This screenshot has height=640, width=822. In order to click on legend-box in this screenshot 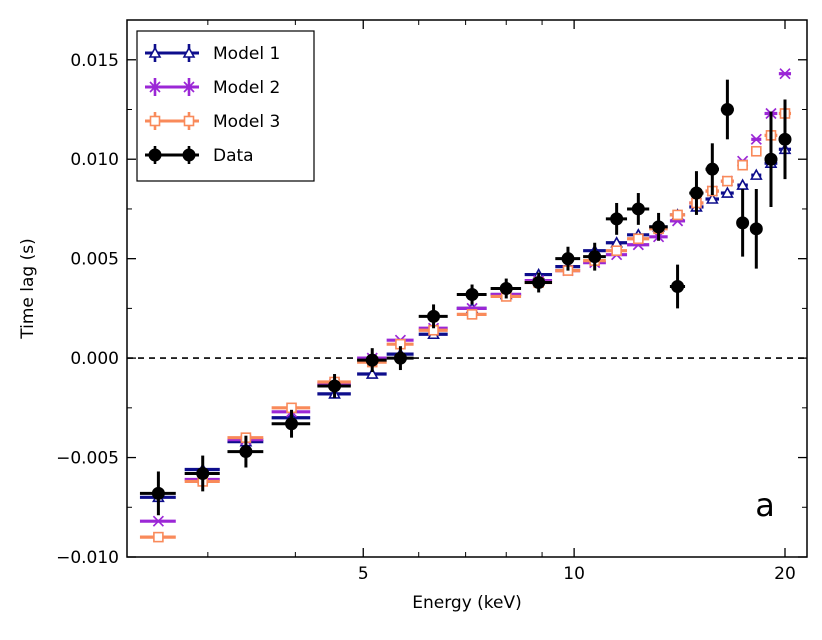, I will do `click(225, 106)`.